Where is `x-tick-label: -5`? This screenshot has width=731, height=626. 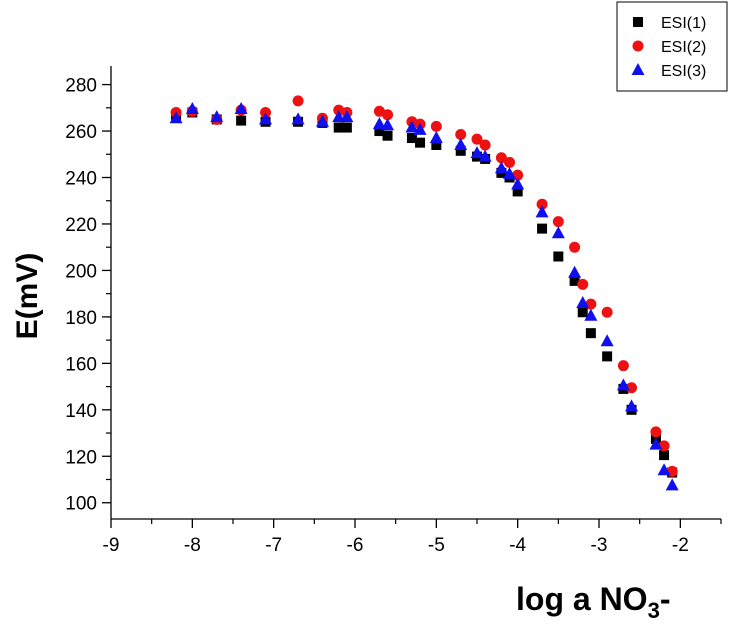
x-tick-label: -5 is located at coordinates (436, 545).